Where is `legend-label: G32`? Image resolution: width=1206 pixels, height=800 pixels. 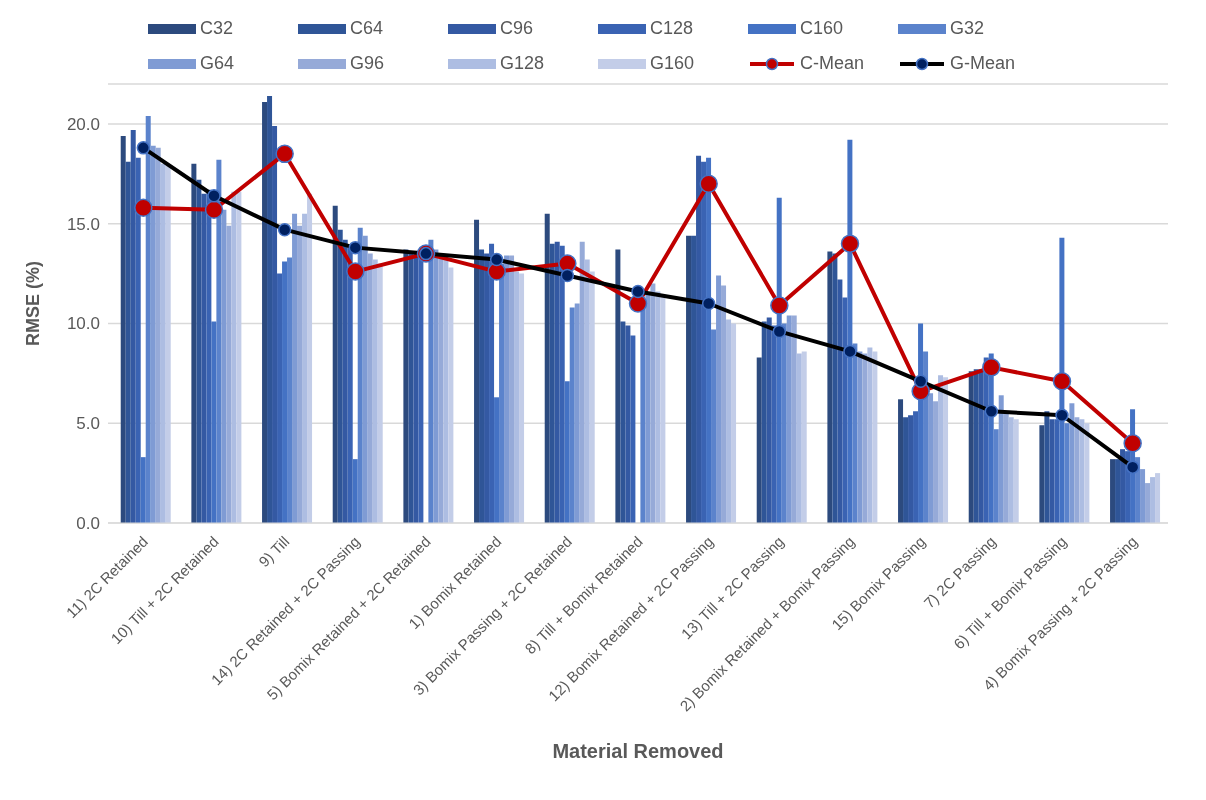 legend-label: G32 is located at coordinates (967, 28).